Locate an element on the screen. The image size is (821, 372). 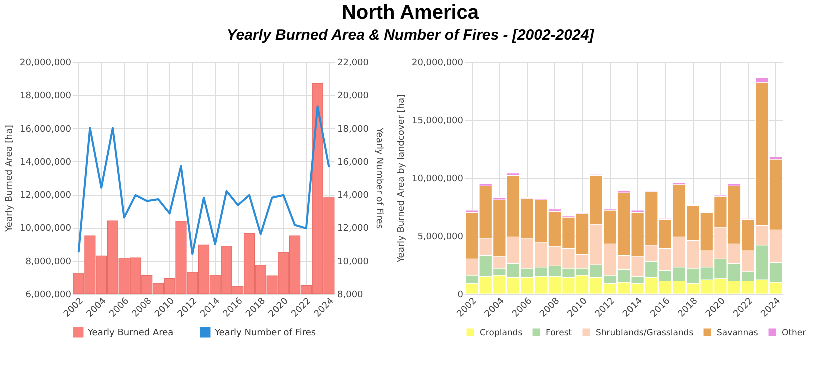
y-tick-label: 5,000,000 is located at coordinates (441, 237).